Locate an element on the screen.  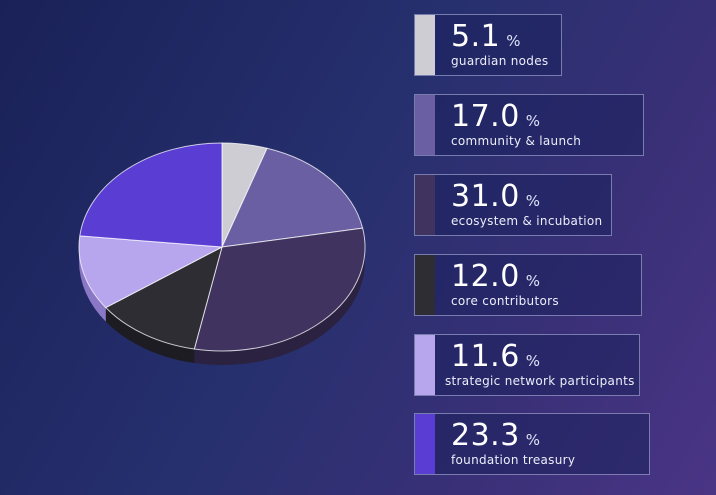
legend-item-strategic-network-participants: 11.6% strategic network participants is located at coordinates (527, 365).